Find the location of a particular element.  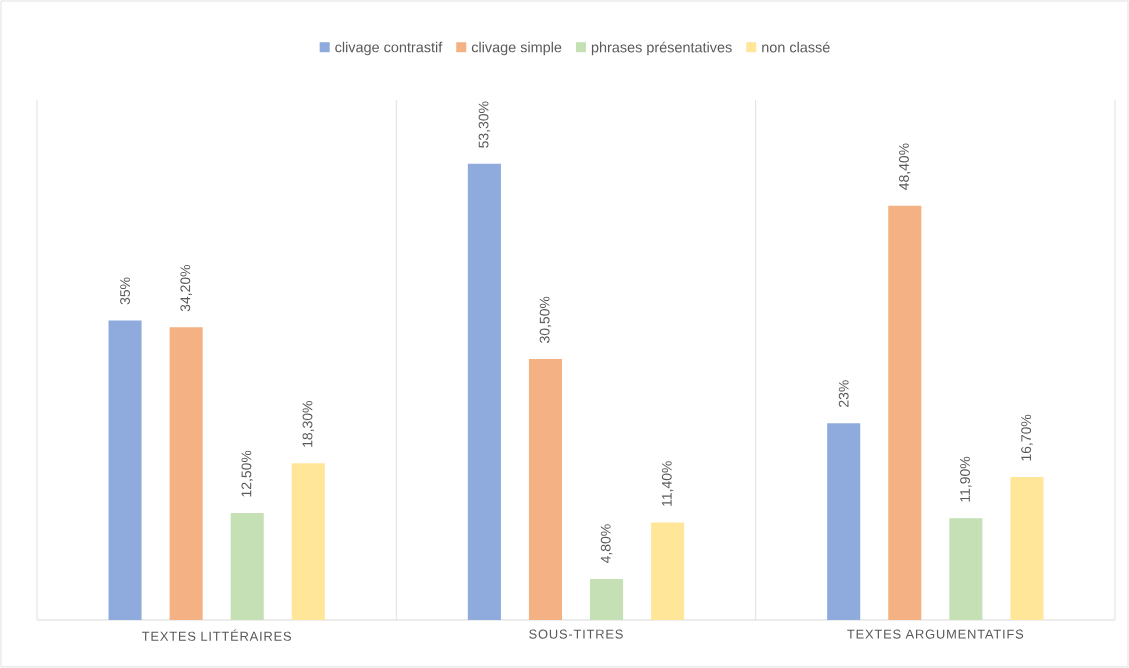

legend-label: clivage contrastif is located at coordinates (389, 48).